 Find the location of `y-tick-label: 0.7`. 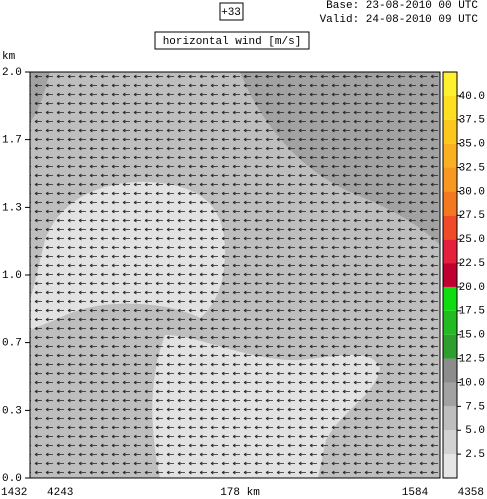

y-tick-label: 0.7 is located at coordinates (12, 344).